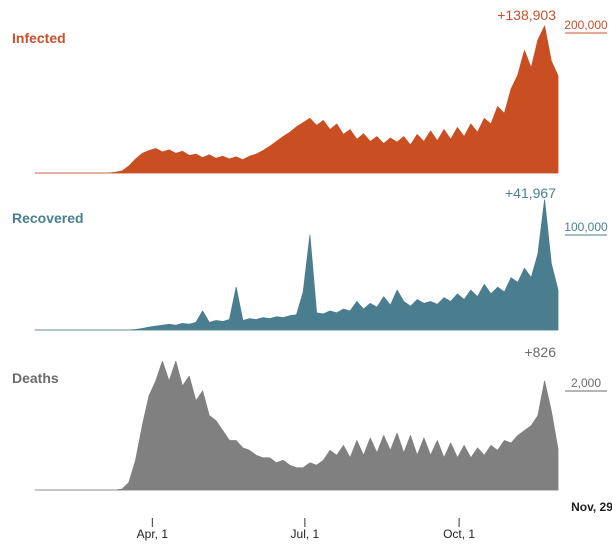 The image size is (612, 546). I want to click on x-tick-label: Jul, 1, so click(305, 534).